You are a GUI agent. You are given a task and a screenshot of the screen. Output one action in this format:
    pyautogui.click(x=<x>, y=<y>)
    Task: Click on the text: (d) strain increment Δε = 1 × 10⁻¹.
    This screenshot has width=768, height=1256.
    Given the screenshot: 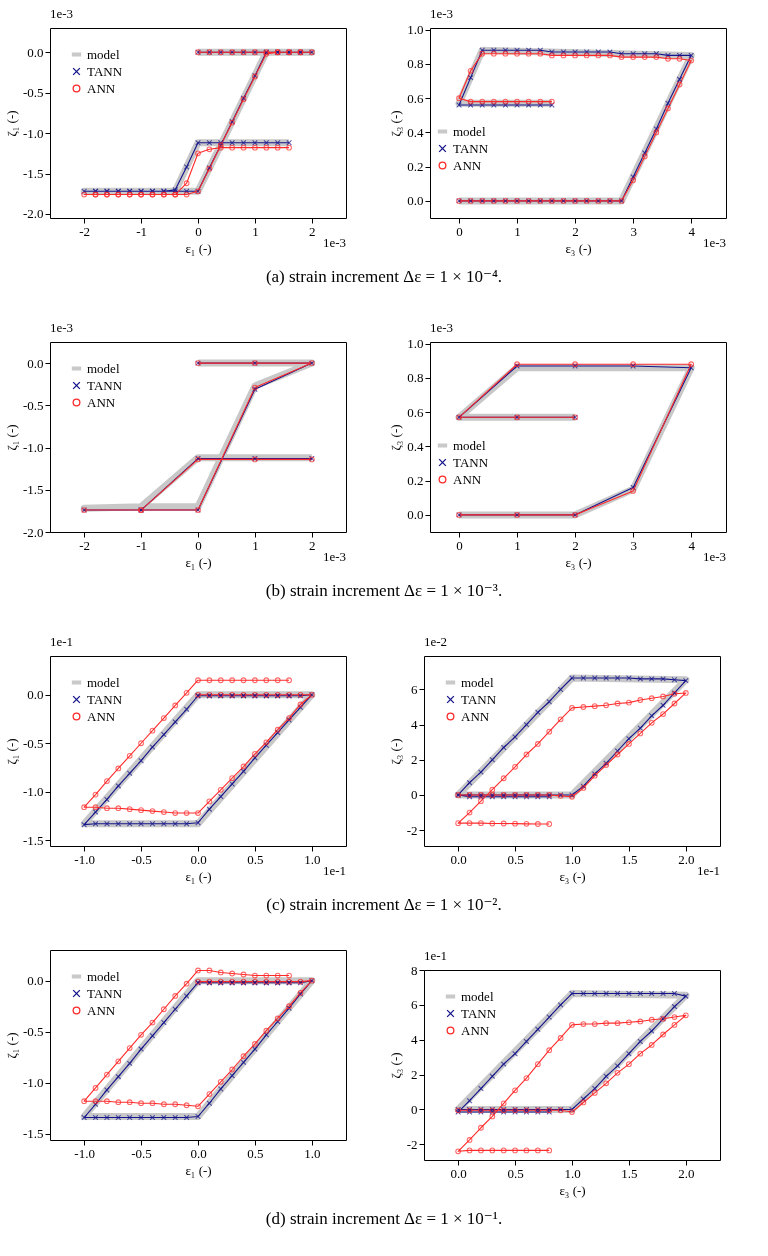 What is the action you would take?
    pyautogui.click(x=384, y=1219)
    